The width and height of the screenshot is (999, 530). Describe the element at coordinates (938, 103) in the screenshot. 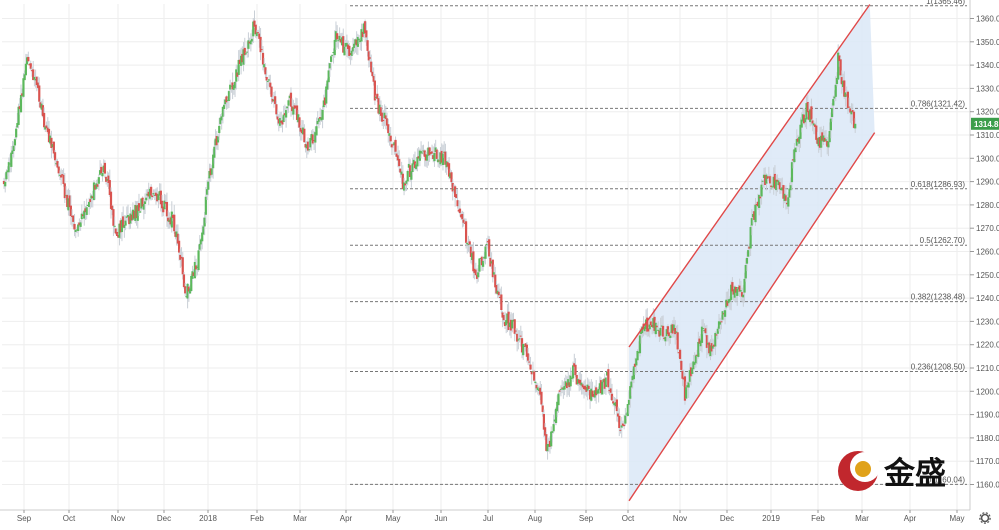

I see `fib-label: 0.786(1321.42)` at that location.